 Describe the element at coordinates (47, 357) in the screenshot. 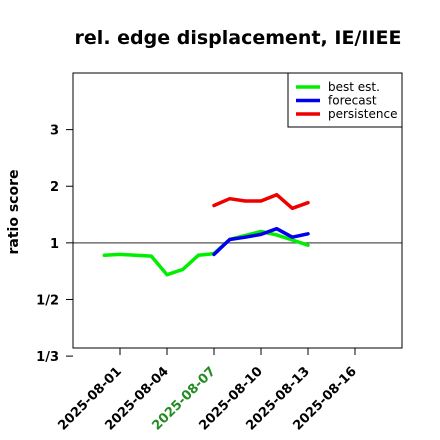

I see `y-tick-label: 1/3` at that location.